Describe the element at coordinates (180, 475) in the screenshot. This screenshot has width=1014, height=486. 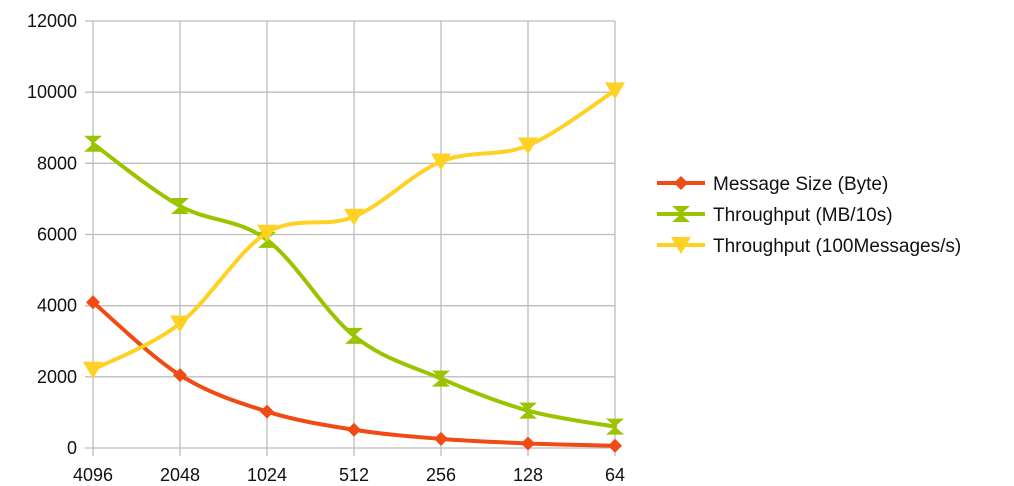
I see `x-tick-label: 2048` at that location.